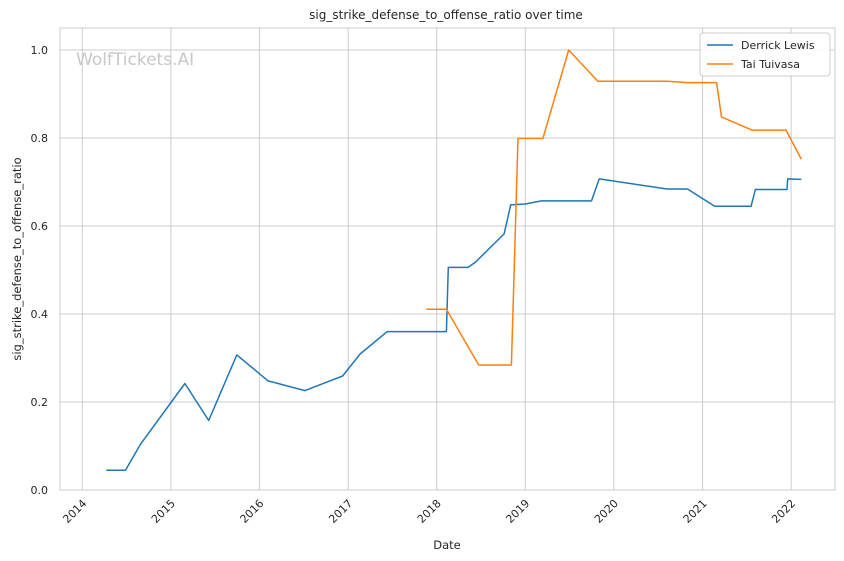 This screenshot has height=561, width=844. I want to click on legend-box, so click(765, 54).